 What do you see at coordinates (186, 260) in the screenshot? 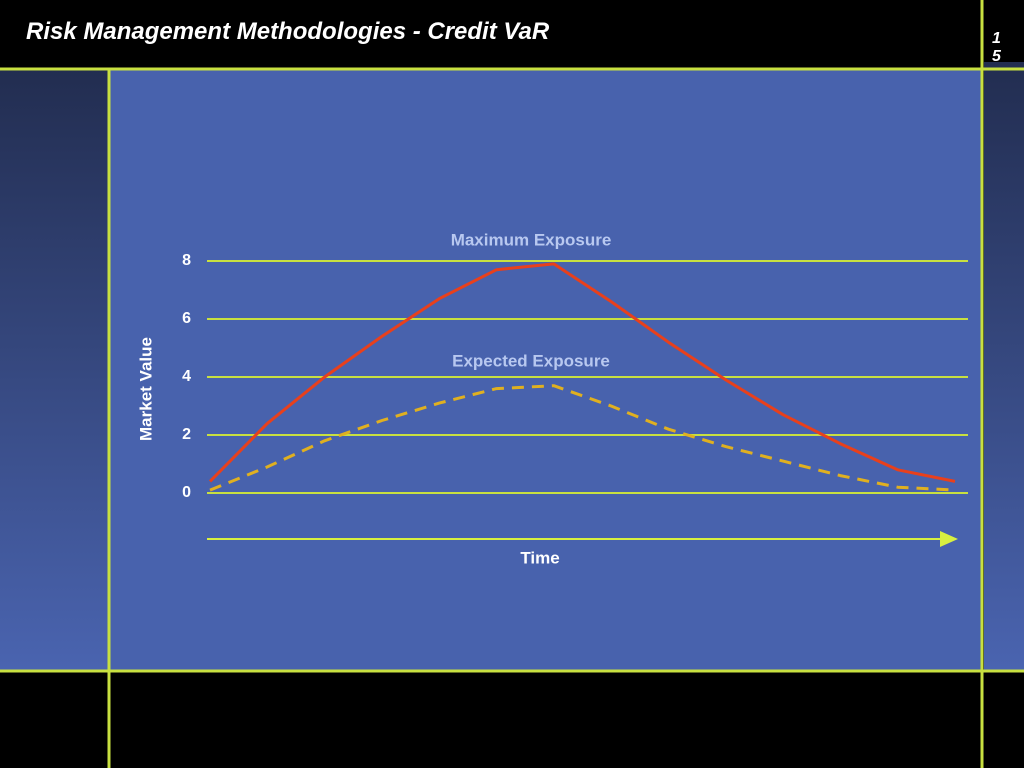
I see `y-tick-label: 8` at bounding box center [186, 260].